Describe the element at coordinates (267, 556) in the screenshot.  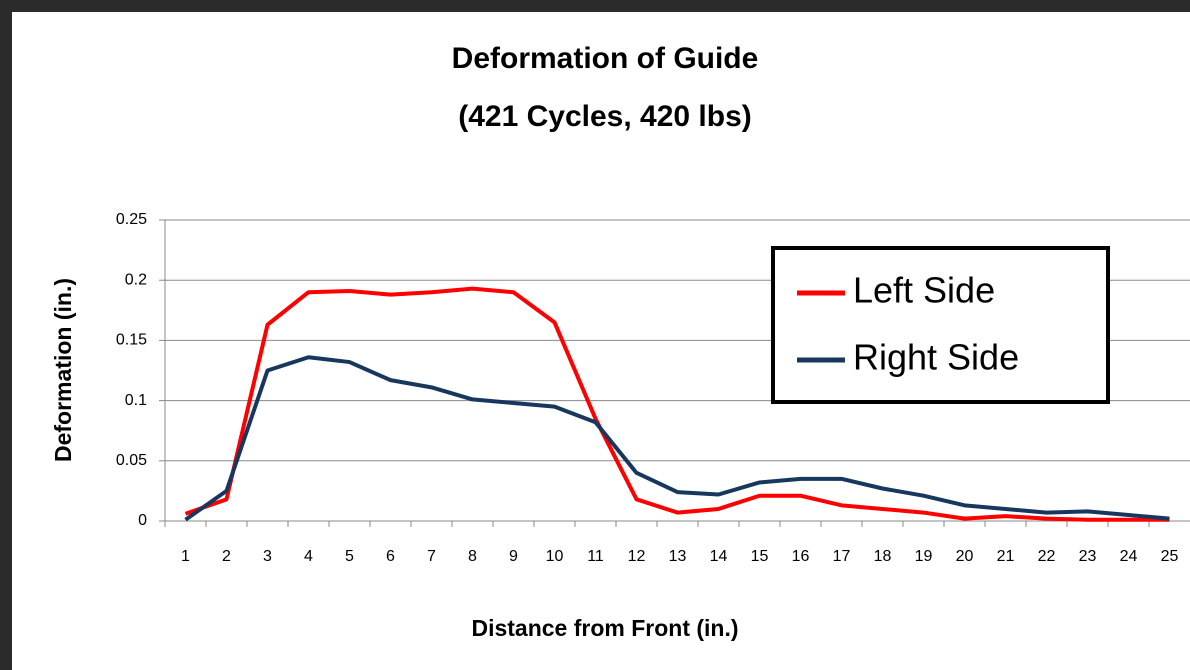
I see `x-tick-label: 3` at that location.